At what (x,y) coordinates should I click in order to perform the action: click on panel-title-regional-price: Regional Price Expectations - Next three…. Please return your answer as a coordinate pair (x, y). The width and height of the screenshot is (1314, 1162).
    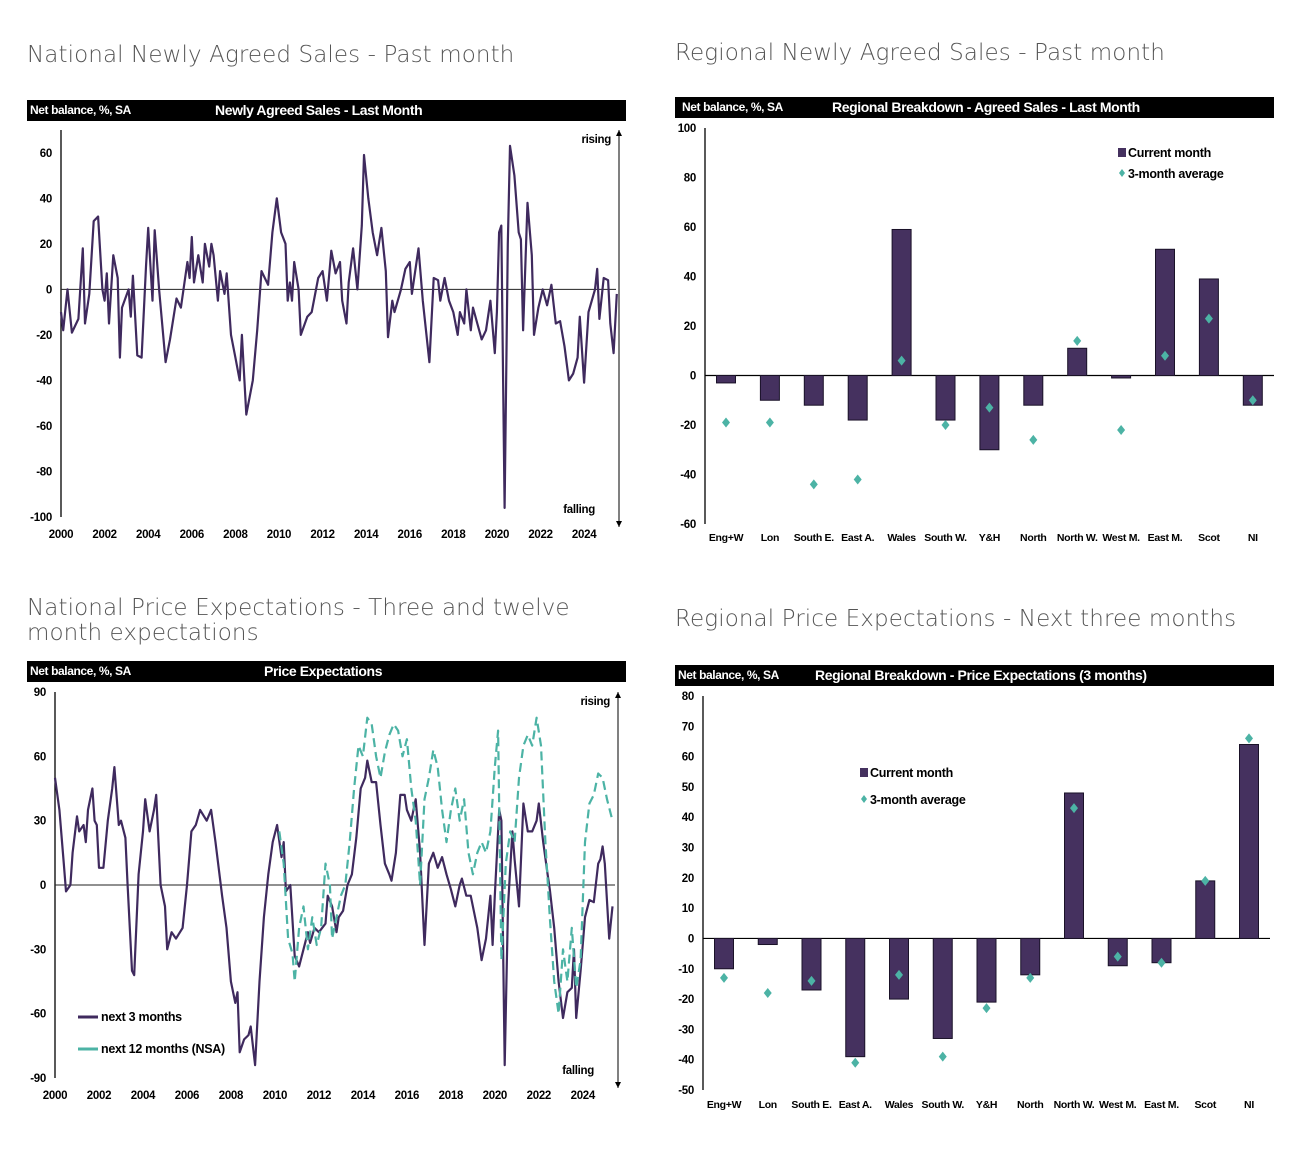
    Looking at the image, I should click on (956, 619).